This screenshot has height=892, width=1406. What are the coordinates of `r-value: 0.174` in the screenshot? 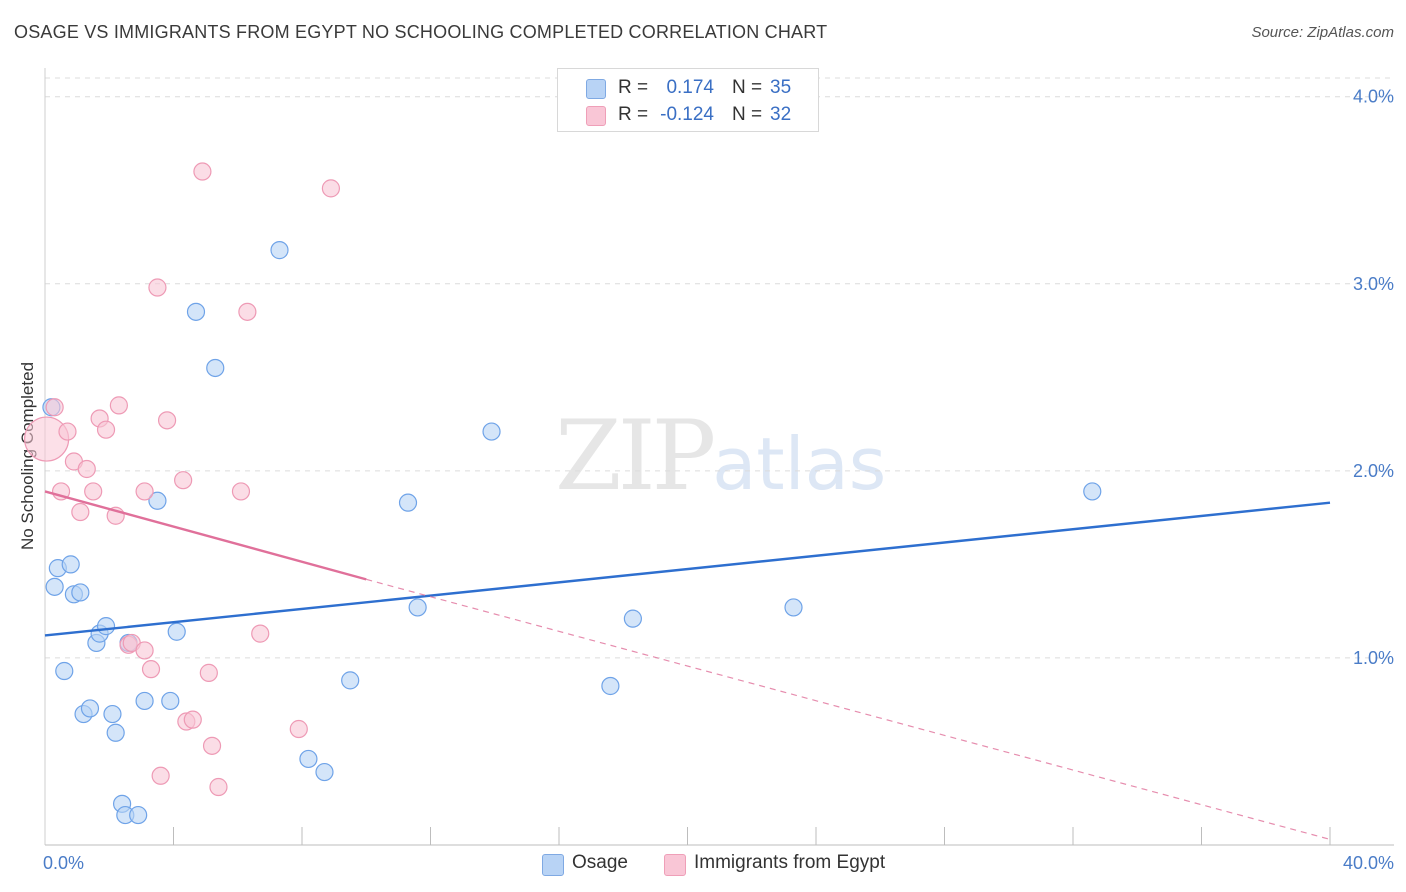 It's located at (690, 87).